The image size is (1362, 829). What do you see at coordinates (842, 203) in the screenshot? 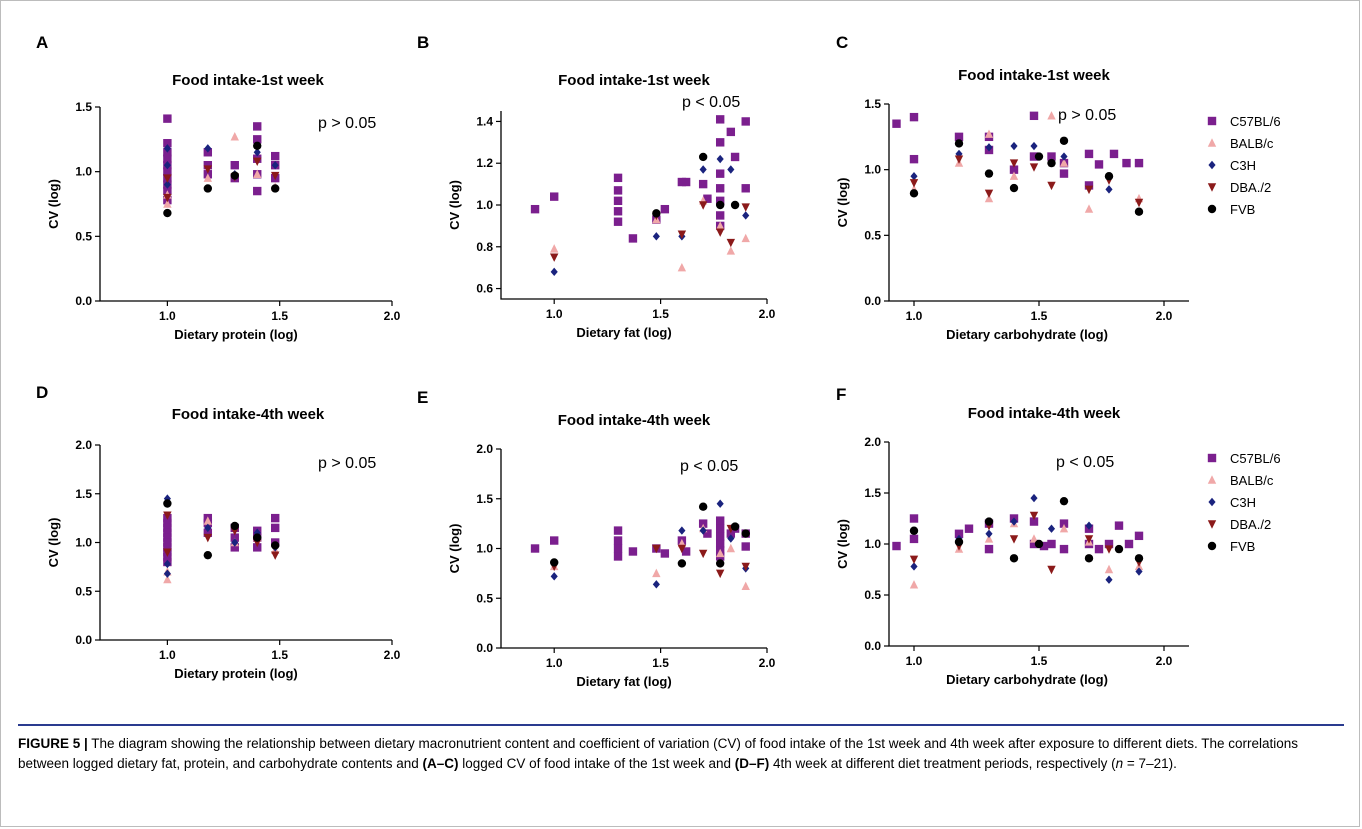
I see `y-axis-label: CV (log)` at bounding box center [842, 203].